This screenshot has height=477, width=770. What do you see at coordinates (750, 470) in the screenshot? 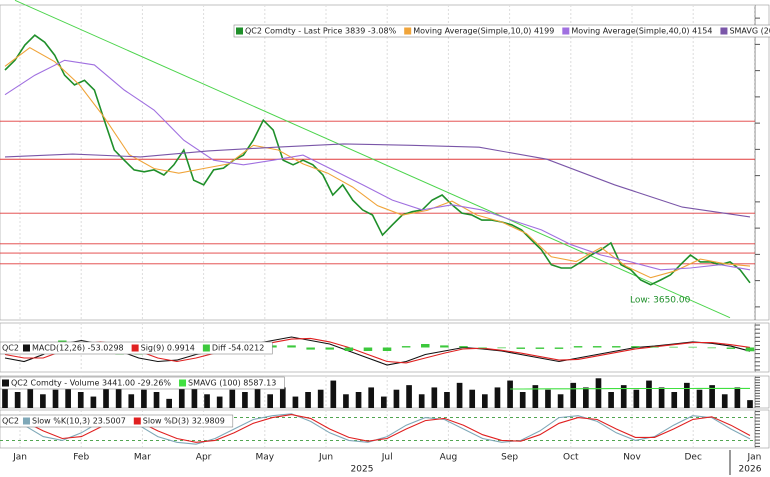
I see `year-label: 2026` at bounding box center [750, 470].